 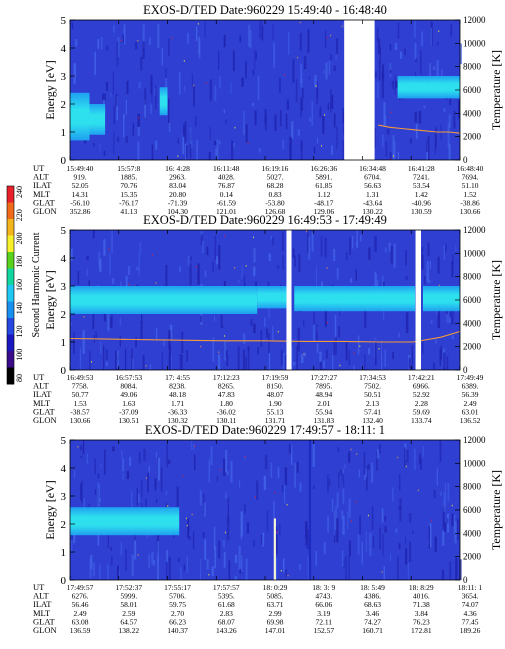 What do you see at coordinates (323, 168) in the screenshot?
I see `orbit-value: 16:26:36` at bounding box center [323, 168].